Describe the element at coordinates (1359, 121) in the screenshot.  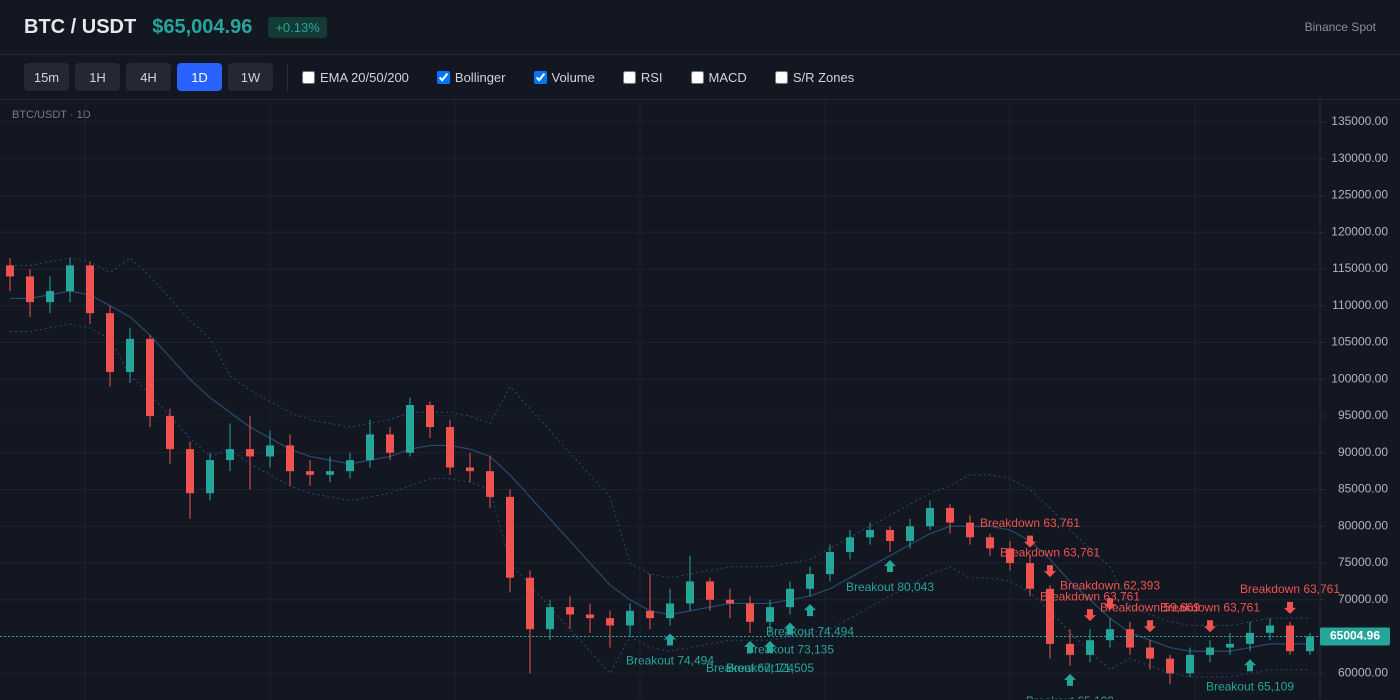
I see `y-tick-label: 135000.00` at that location.